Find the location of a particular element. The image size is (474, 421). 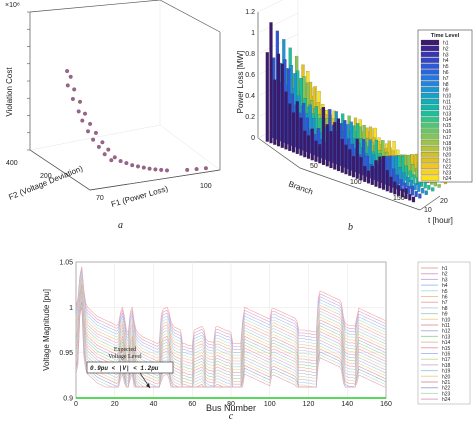

panel-b-legend-label: h11 is located at coordinates (447, 103).